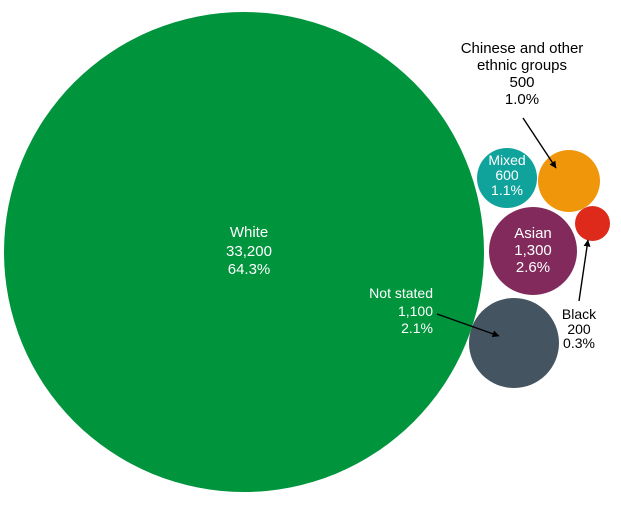  What do you see at coordinates (522, 82) in the screenshot?
I see `label-chinese-count: 500` at bounding box center [522, 82].